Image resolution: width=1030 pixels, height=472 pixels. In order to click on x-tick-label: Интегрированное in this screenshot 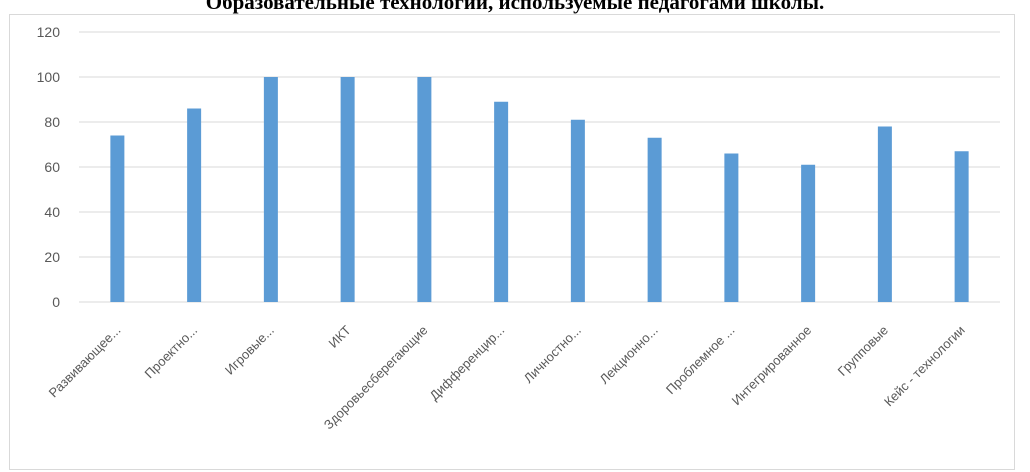, I will do `click(772, 366)`.